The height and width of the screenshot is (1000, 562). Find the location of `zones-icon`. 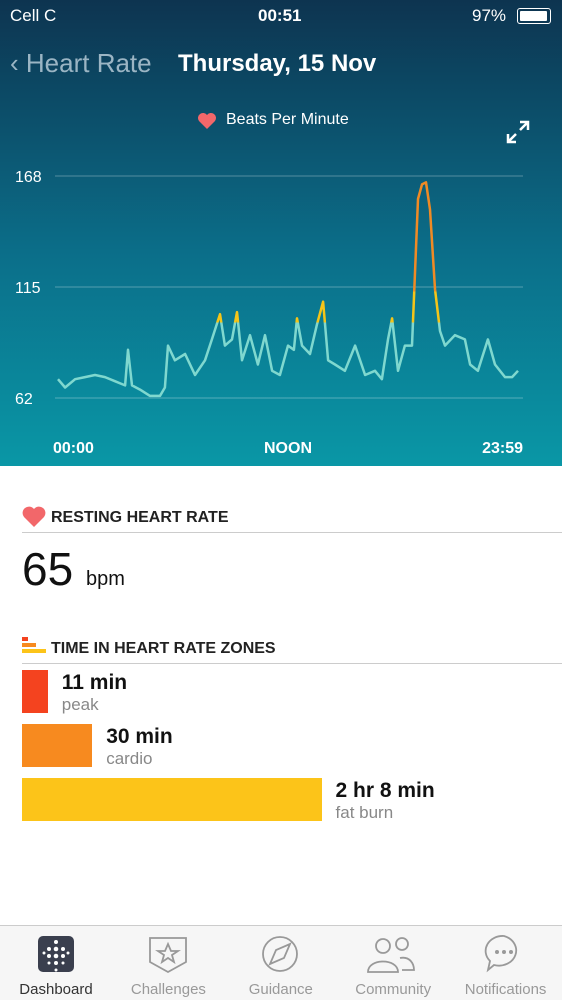

zones-icon is located at coordinates (34, 645).